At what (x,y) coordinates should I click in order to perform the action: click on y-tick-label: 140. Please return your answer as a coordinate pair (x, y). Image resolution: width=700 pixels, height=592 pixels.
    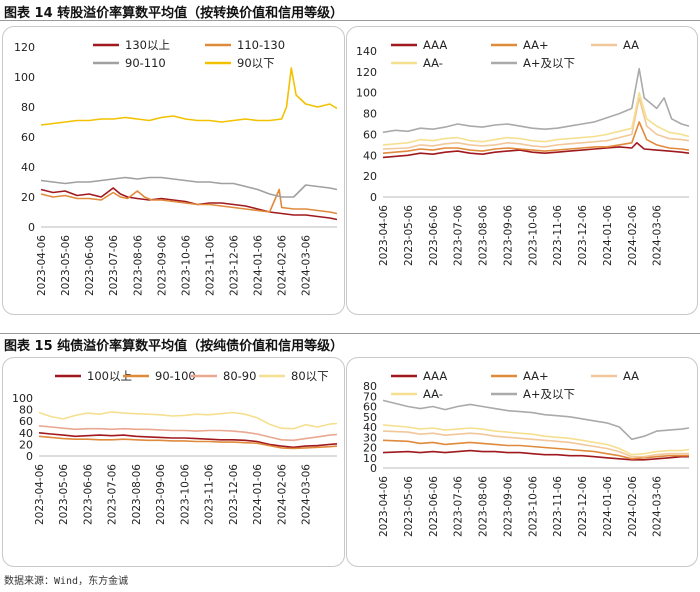
    Looking at the image, I should click on (366, 51).